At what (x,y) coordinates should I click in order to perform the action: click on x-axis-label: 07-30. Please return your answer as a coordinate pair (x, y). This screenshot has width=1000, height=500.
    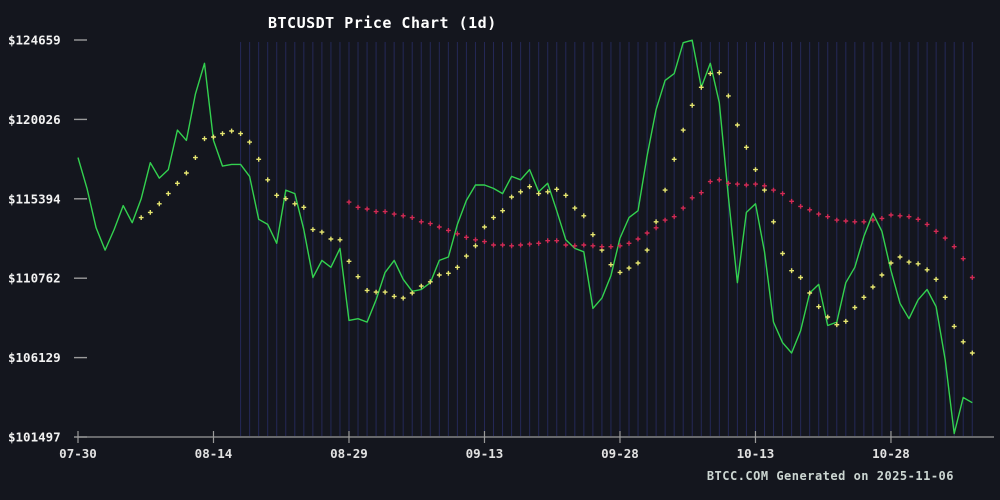
    Looking at the image, I should click on (78, 453).